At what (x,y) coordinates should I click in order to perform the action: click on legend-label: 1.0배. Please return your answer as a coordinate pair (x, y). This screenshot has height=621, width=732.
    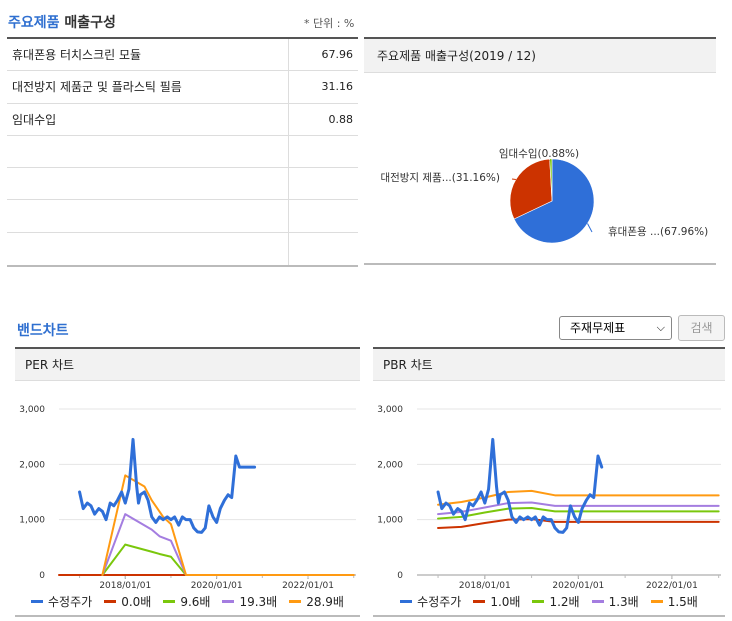
    Looking at the image, I should click on (505, 602).